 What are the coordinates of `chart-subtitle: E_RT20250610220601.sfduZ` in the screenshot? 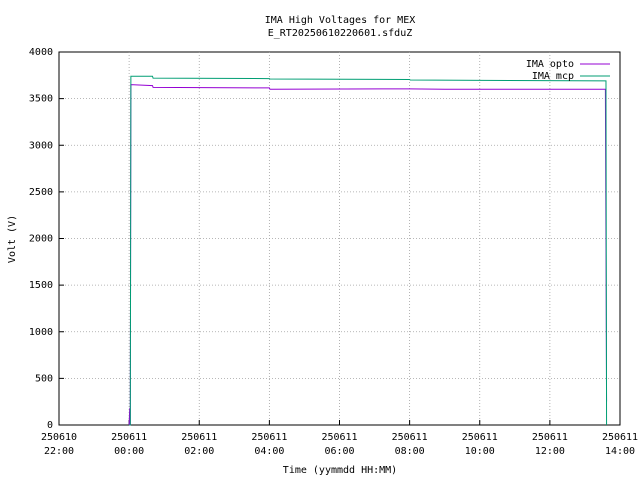 It's located at (340, 33).